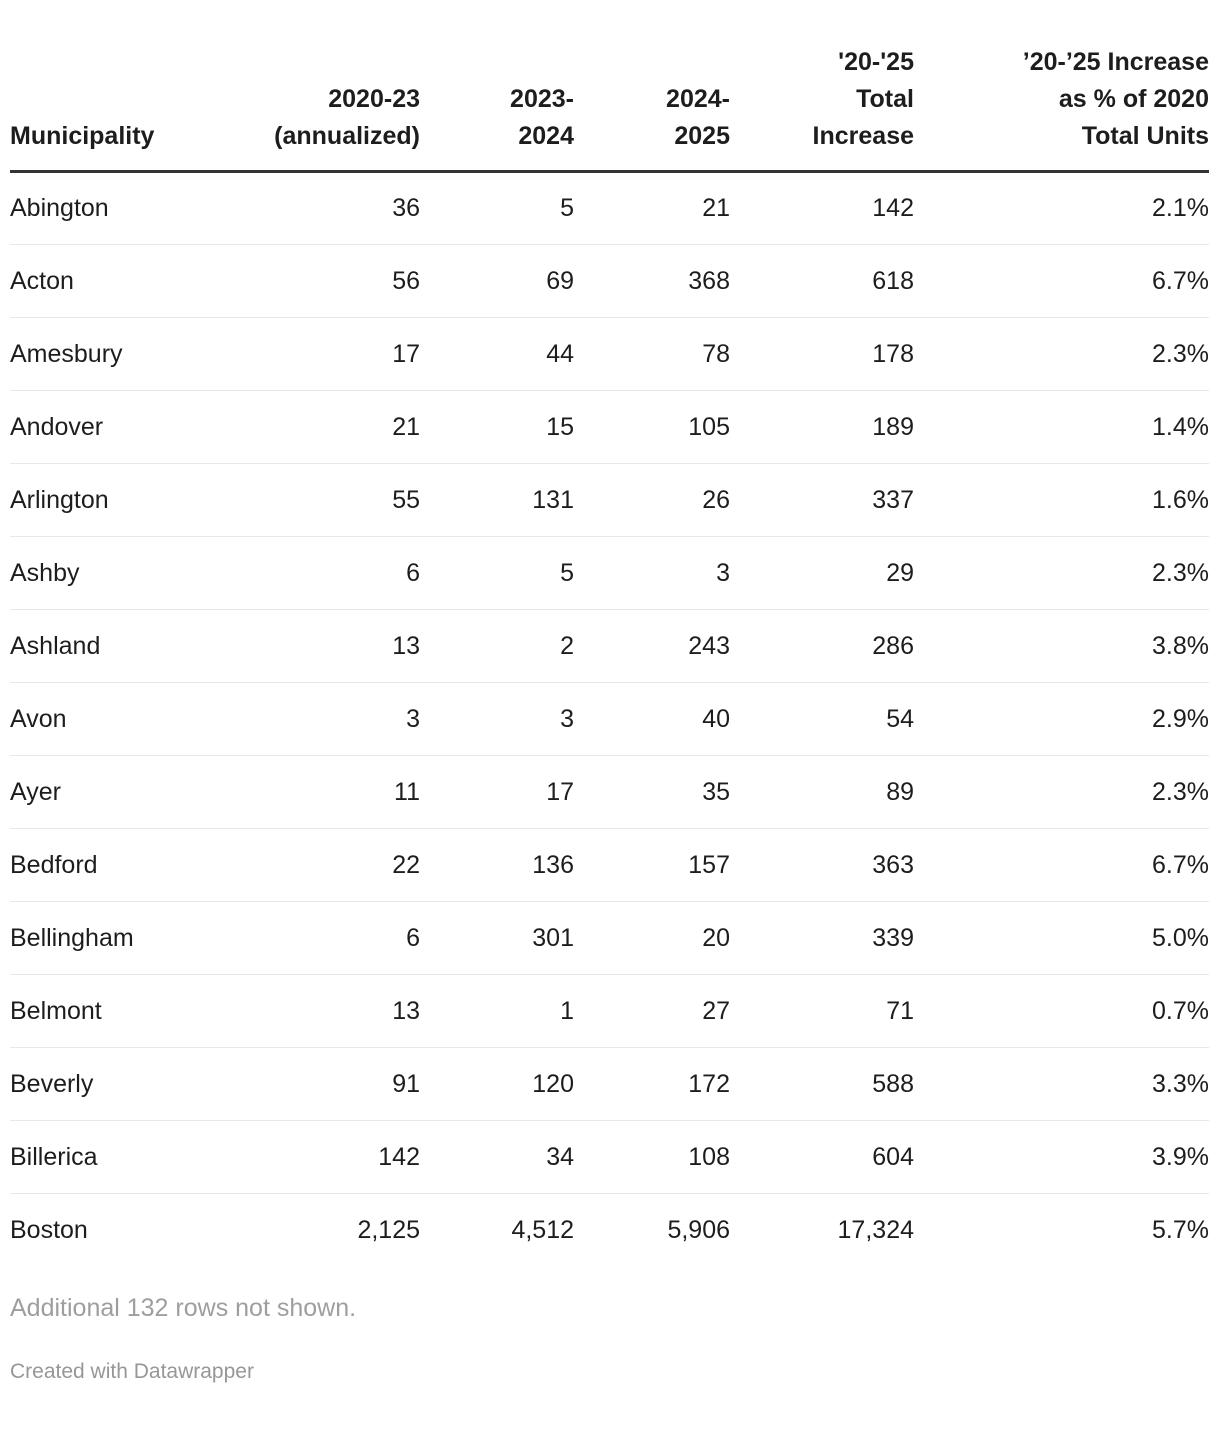 This screenshot has width=1220, height=1432. What do you see at coordinates (560, 353) in the screenshot?
I see `value-cell: 44` at bounding box center [560, 353].